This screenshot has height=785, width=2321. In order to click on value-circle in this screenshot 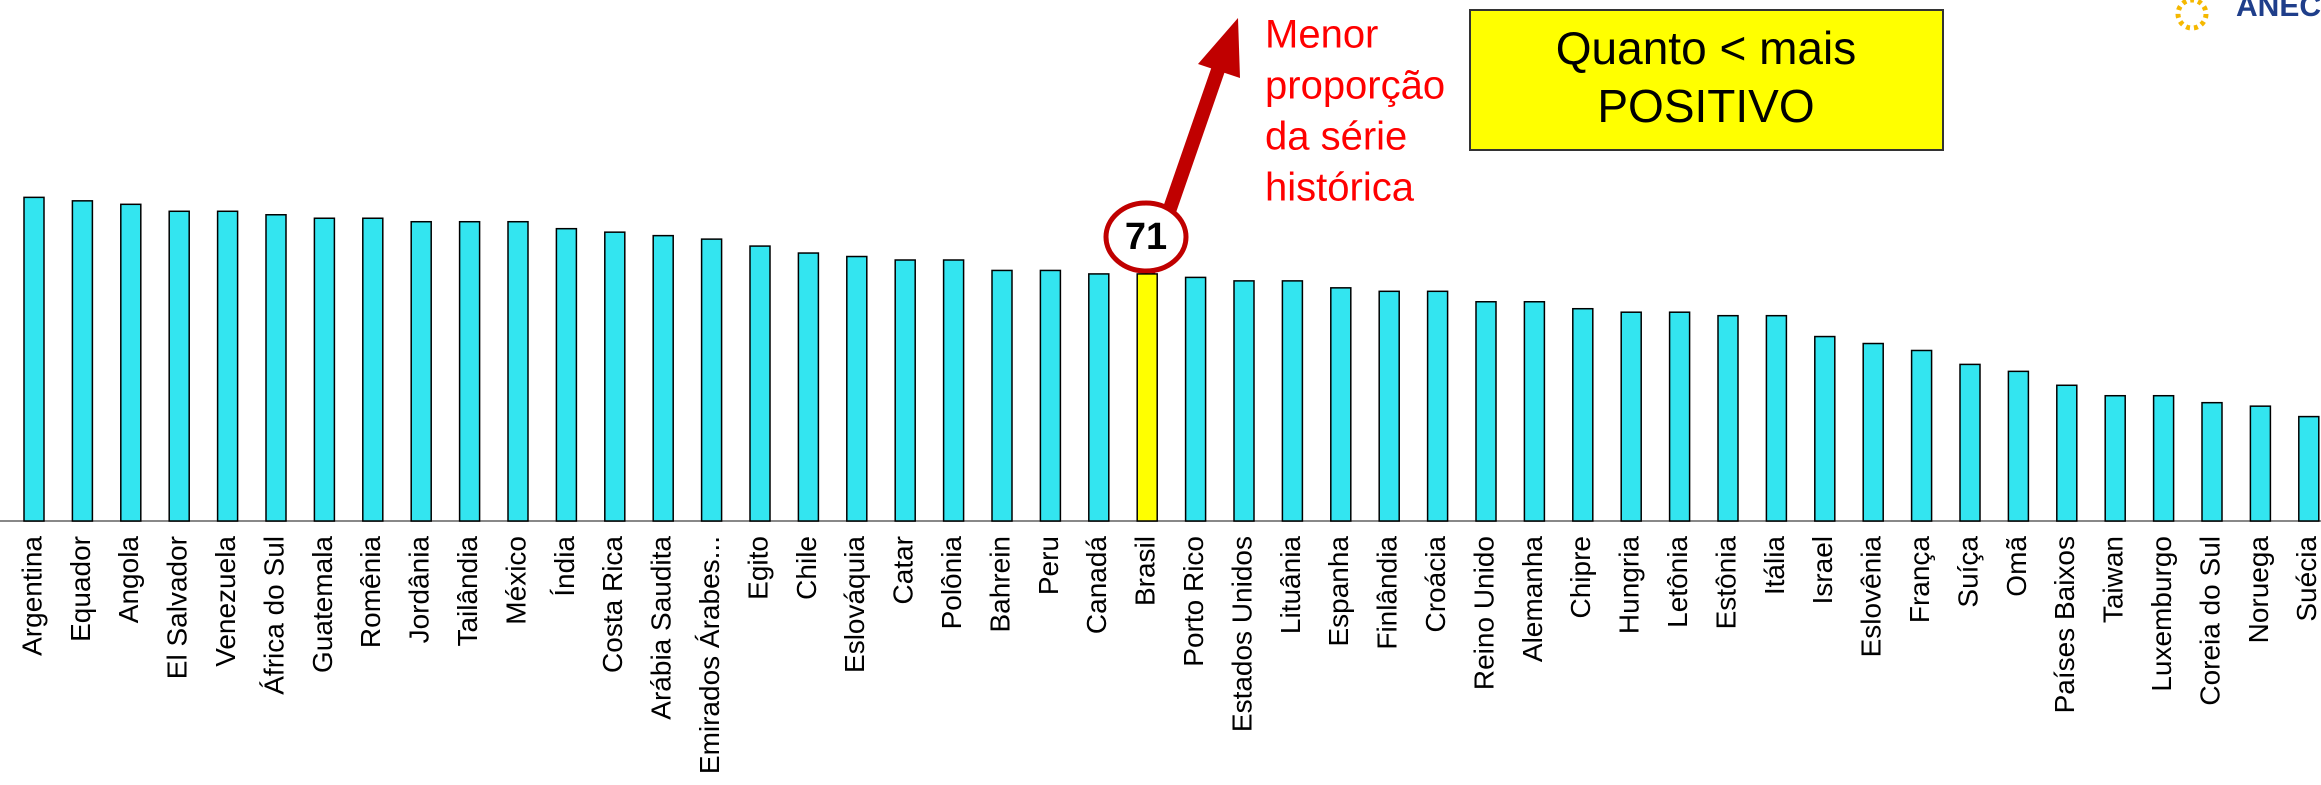, I will do `click(1146, 237)`.